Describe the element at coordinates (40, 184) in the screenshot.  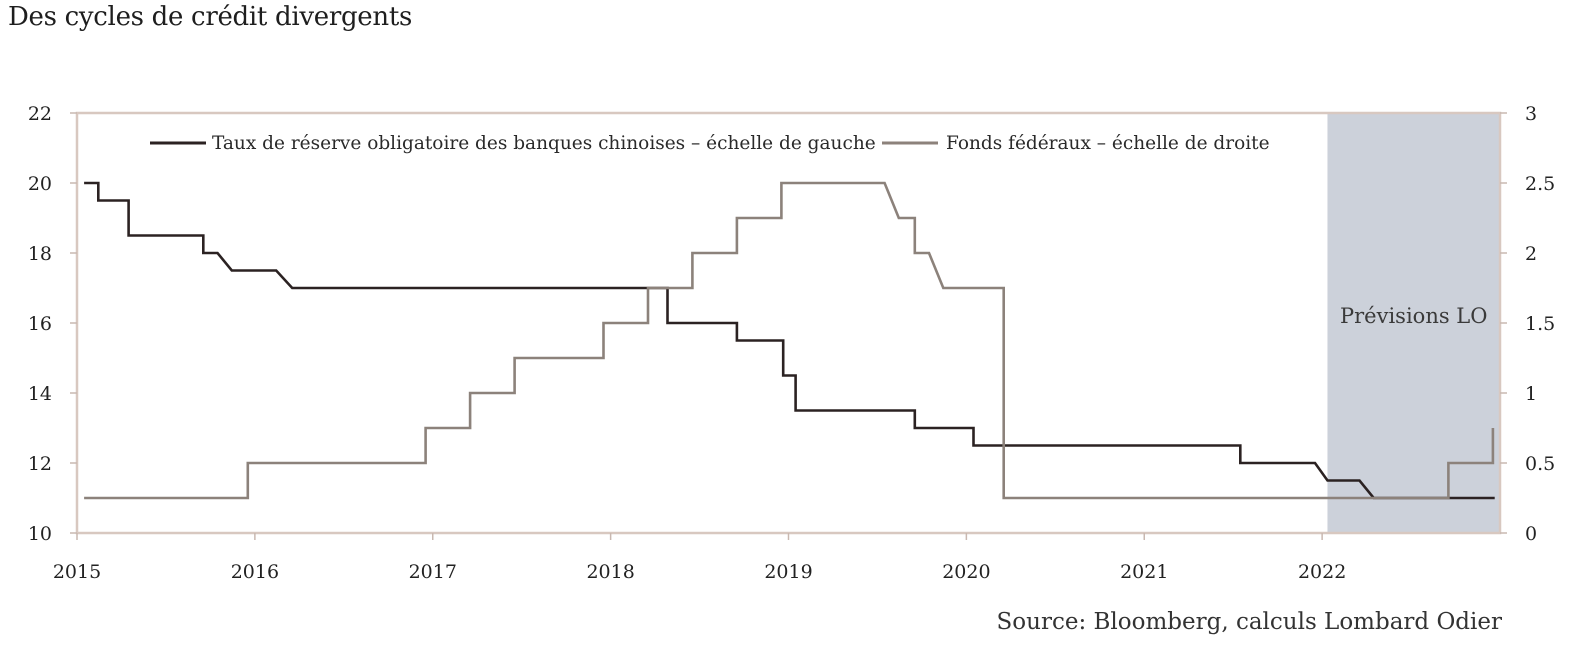
I see `y-left-tick-label: 20` at that location.